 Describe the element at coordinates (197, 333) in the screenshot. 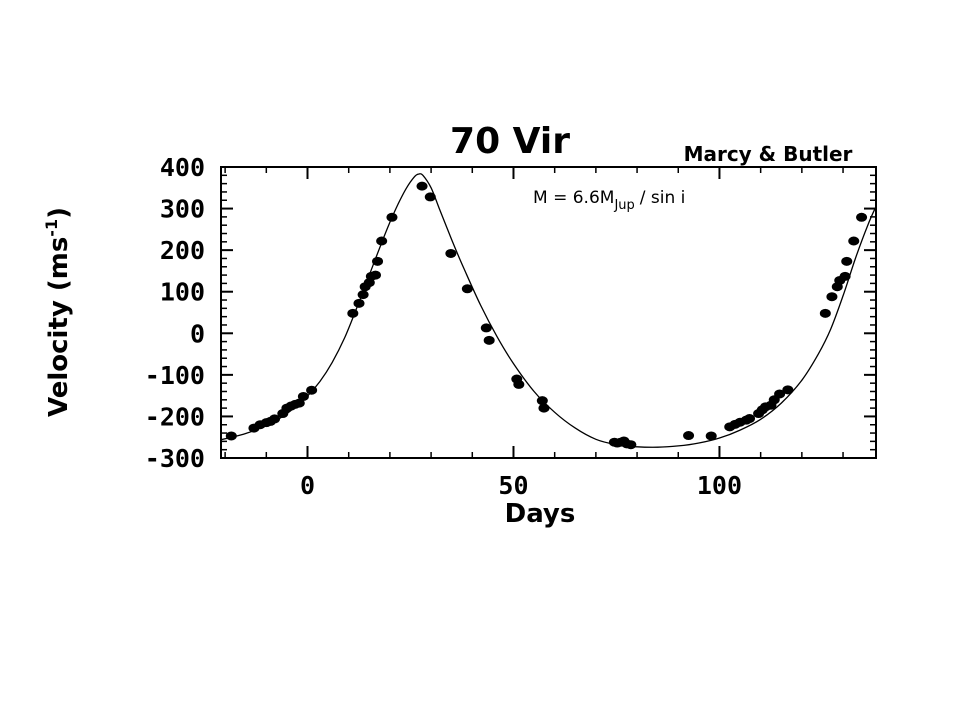

I see `y-tick-label: 0` at that location.